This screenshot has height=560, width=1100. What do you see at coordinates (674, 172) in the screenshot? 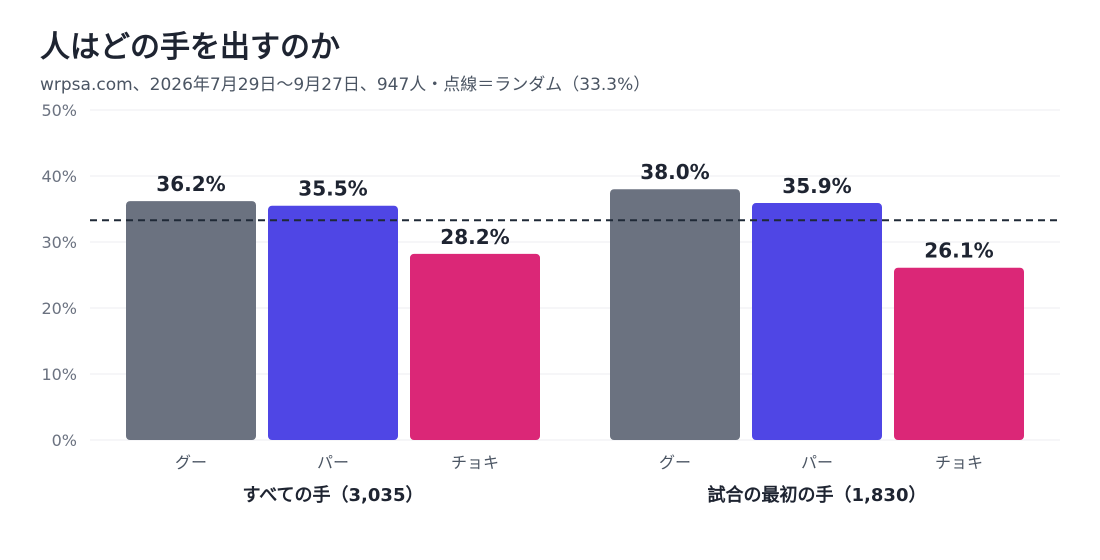
I see `bar-value-label: 38.0%` at bounding box center [674, 172].